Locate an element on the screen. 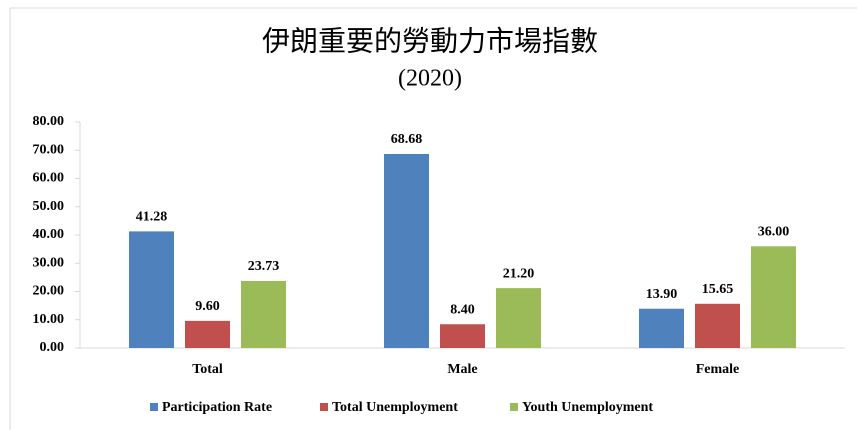 The height and width of the screenshot is (430, 857). y-tick-label: 70.00 is located at coordinates (49, 149).